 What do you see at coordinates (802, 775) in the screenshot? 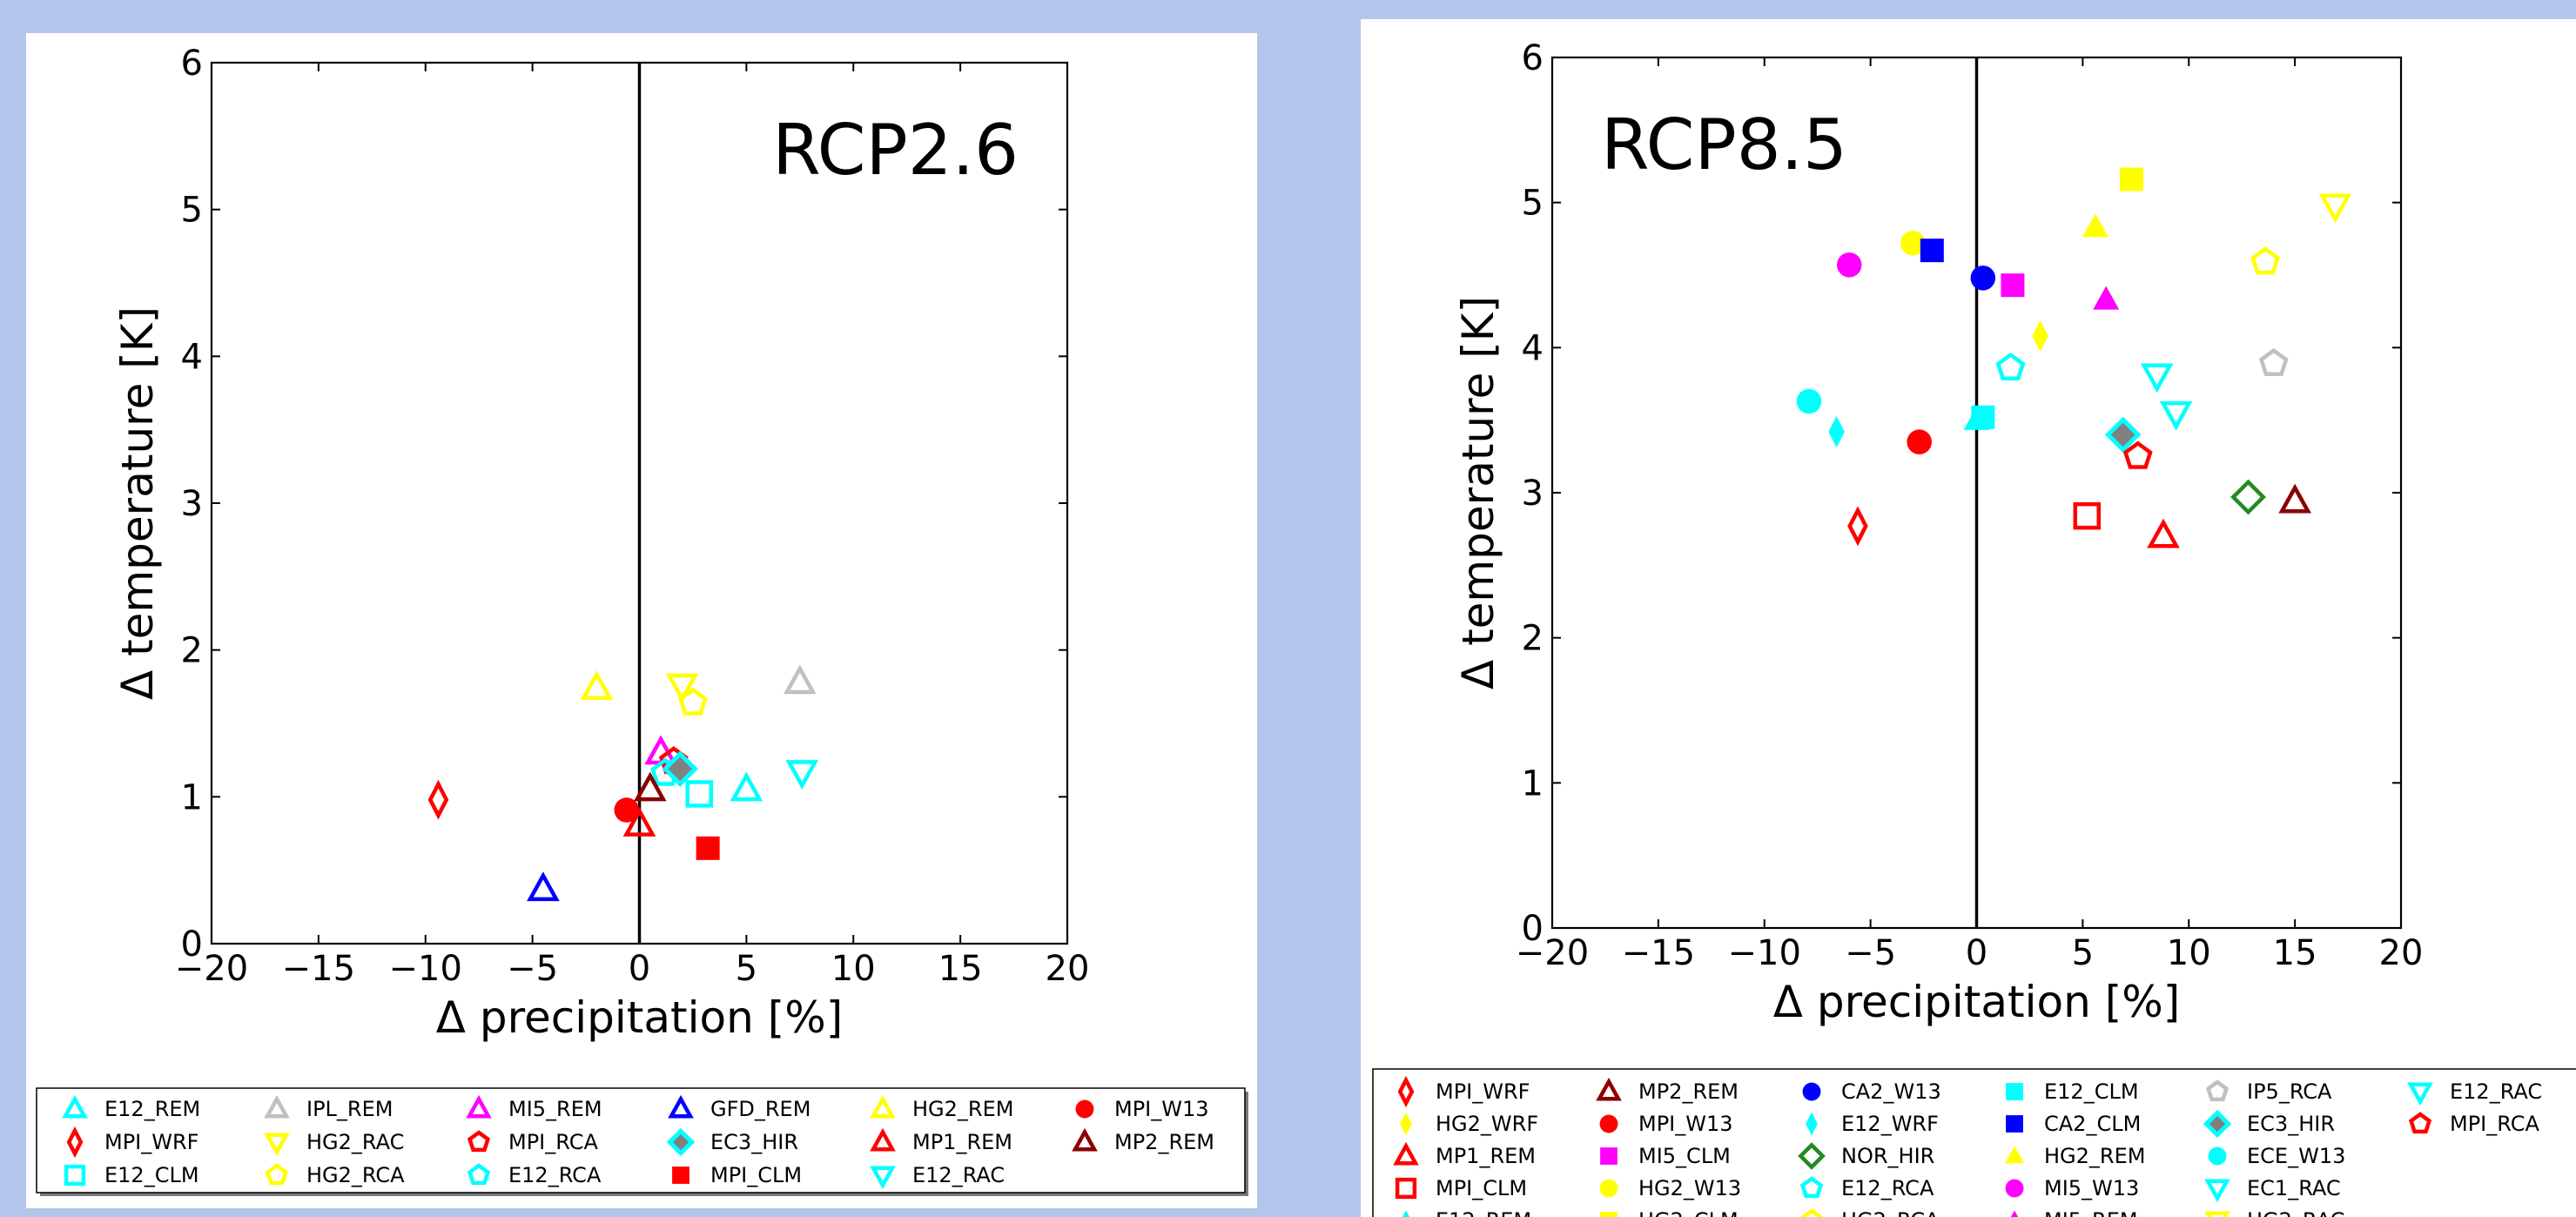
I see `data-point-e12-rac` at bounding box center [802, 775].